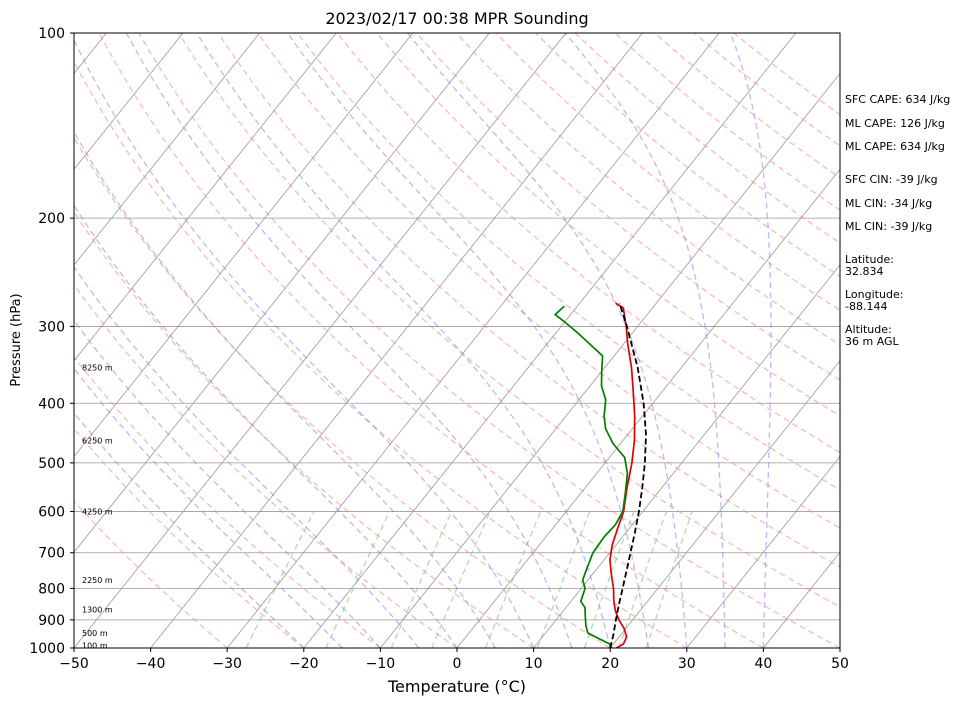  Describe the element at coordinates (381, 664) in the screenshot. I see `x-tick-label: −10` at that location.